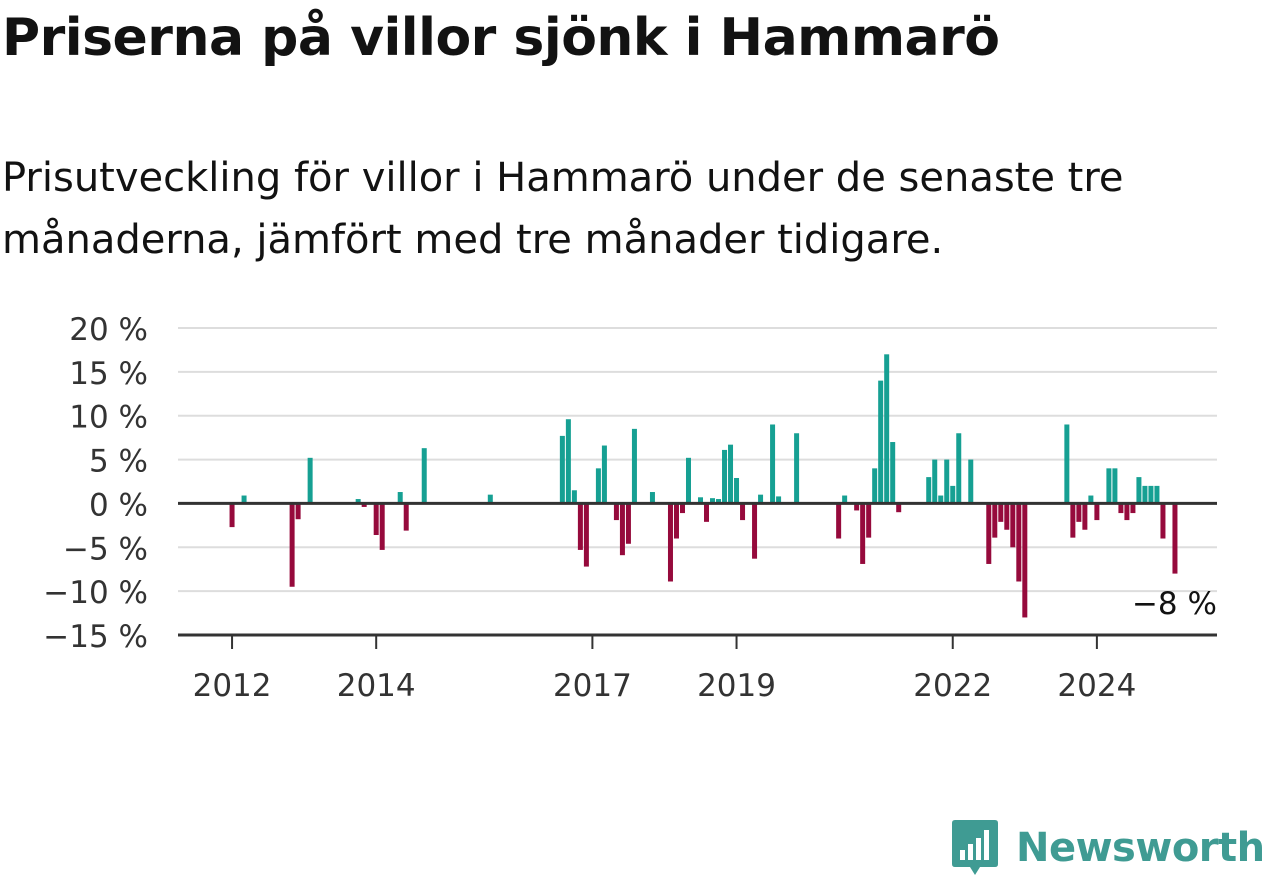 The width and height of the screenshot is (1262, 879). Describe the element at coordinates (105, 549) in the screenshot. I see `y-tick-label: −5 %` at that location.